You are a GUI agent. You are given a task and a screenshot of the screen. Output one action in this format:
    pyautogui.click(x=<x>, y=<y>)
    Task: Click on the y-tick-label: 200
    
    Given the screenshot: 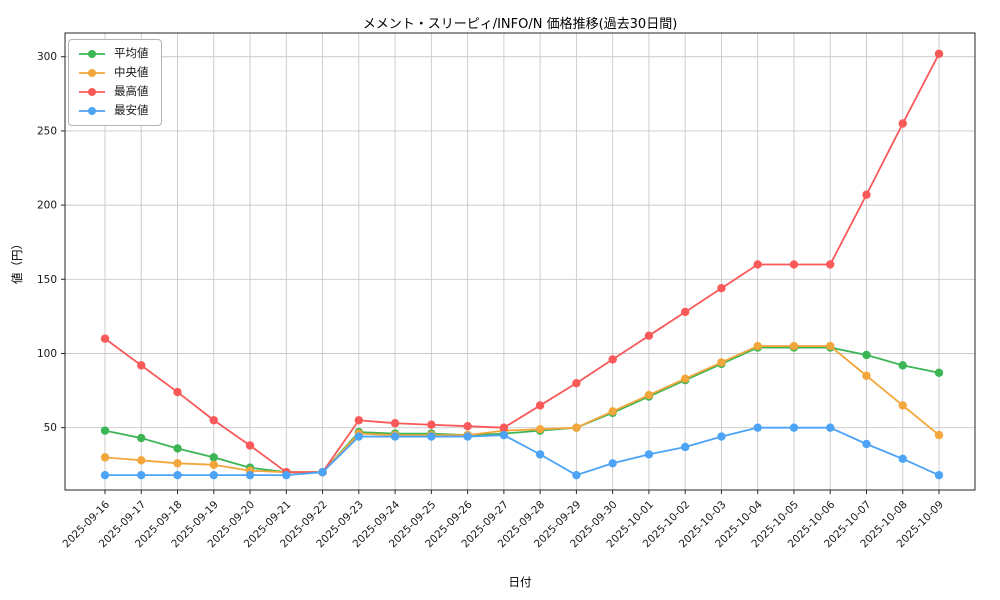 What is the action you would take?
    pyautogui.click(x=47, y=206)
    